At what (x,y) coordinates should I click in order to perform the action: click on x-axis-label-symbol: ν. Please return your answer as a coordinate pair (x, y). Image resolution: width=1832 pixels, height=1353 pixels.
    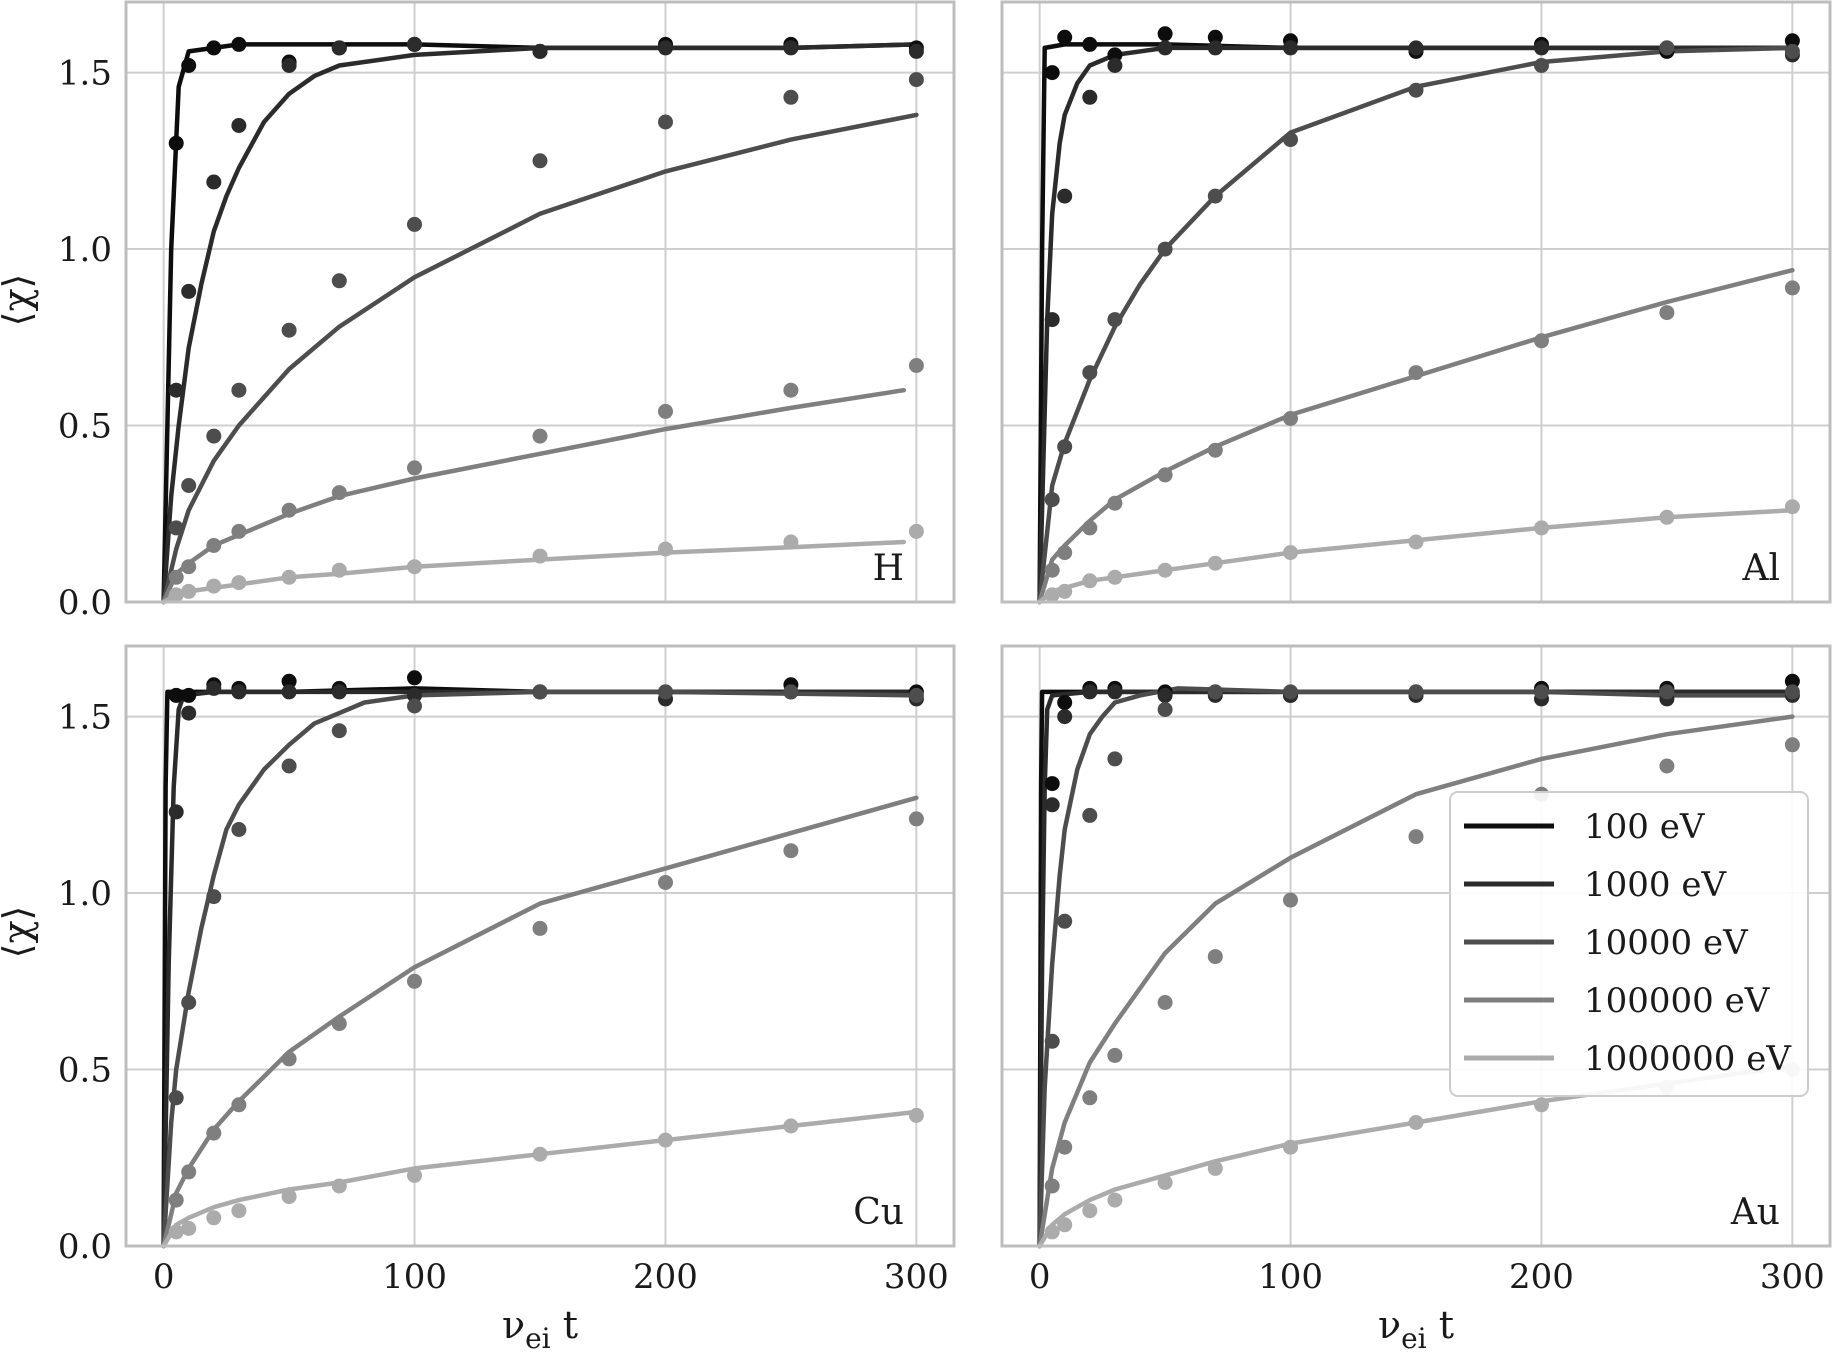
    Looking at the image, I should click on (1389, 1325).